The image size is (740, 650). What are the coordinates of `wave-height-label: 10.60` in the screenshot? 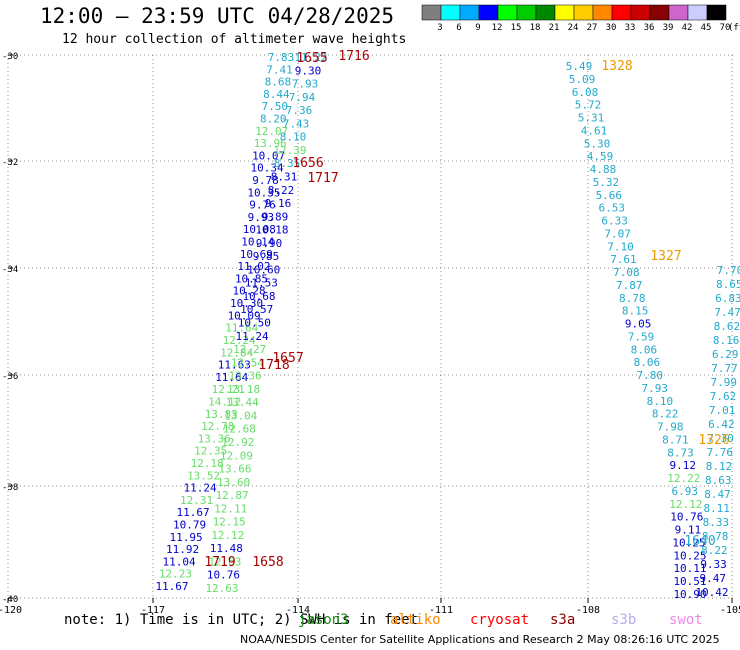 It's located at (263, 269).